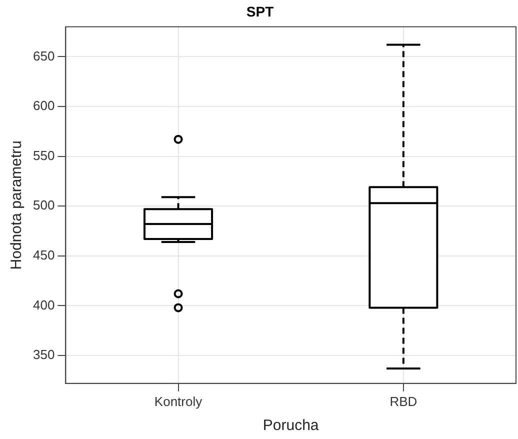 The height and width of the screenshot is (439, 518). What do you see at coordinates (43, 205) in the screenshot?
I see `y-tick-label: 500` at bounding box center [43, 205].